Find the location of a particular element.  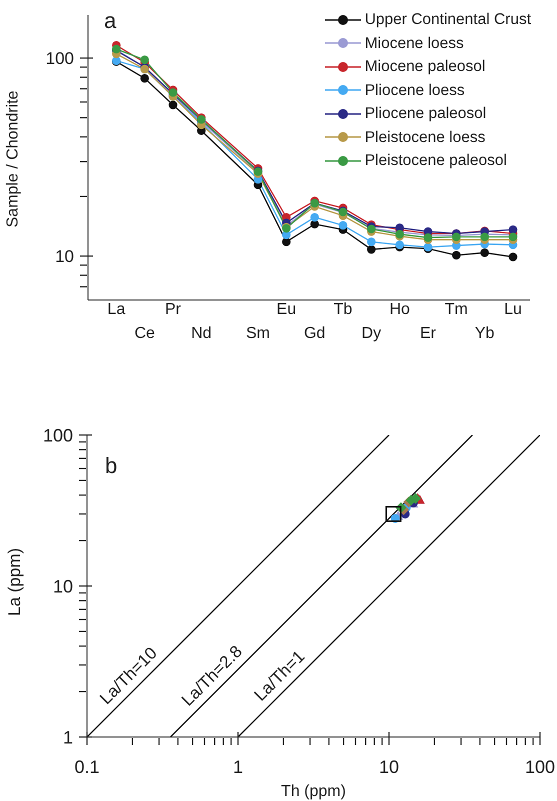

x-tick-label: 100 is located at coordinates (540, 767).